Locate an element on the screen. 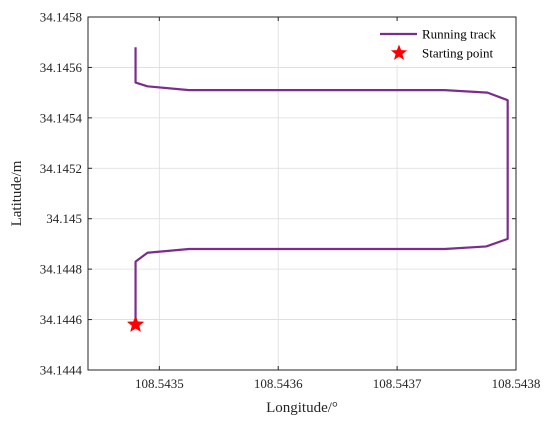 The height and width of the screenshot is (421, 550). y-tick-label: 34.1444 is located at coordinates (61, 370).